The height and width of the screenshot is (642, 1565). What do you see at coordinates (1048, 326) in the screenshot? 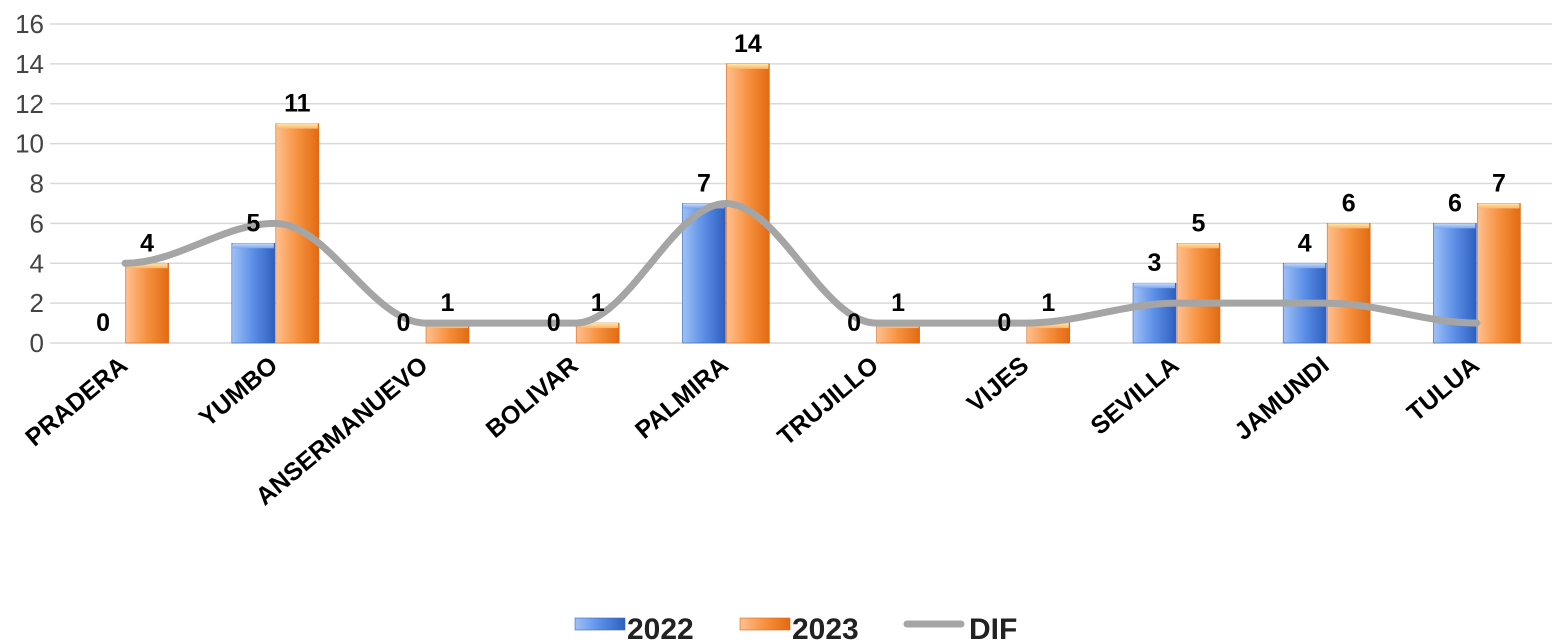
I see `bar-top-2023-vijes` at bounding box center [1048, 326].